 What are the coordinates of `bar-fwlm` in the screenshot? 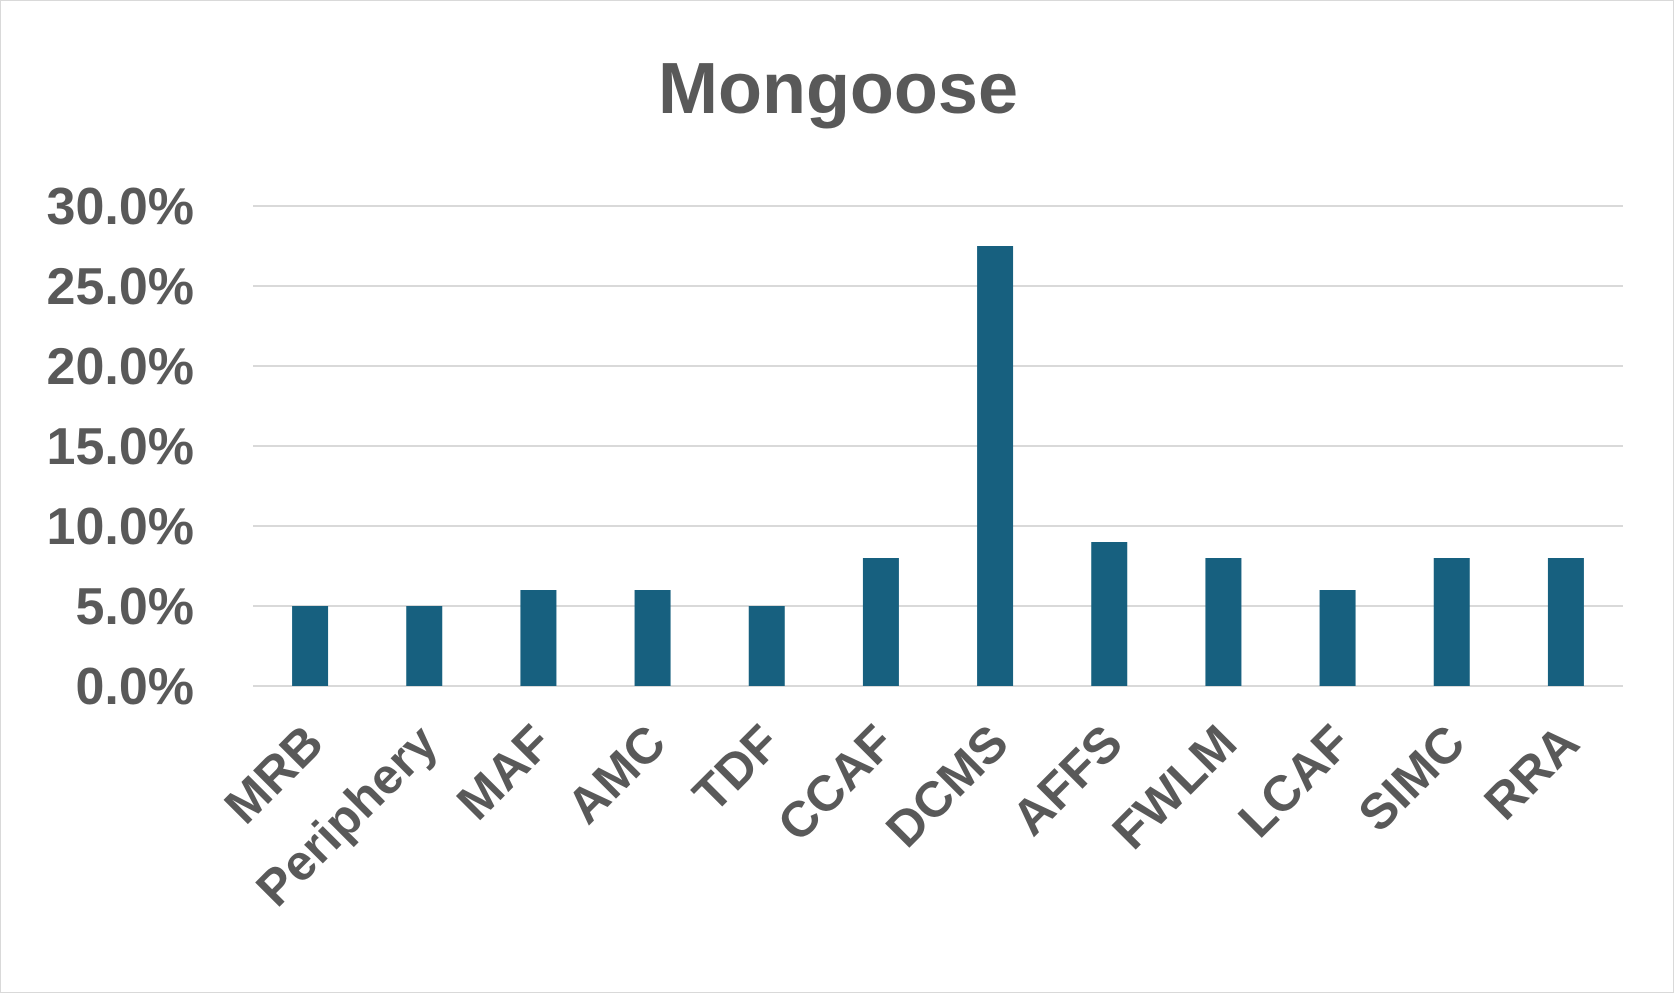 It's located at (1223, 622).